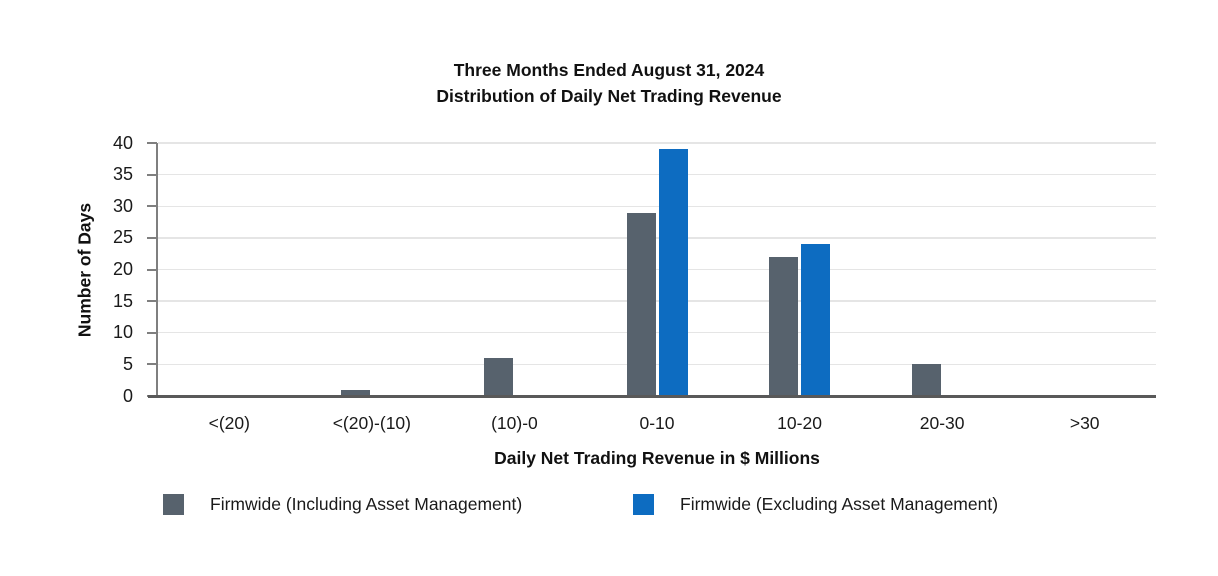 The image size is (1218, 576). I want to click on y-tick-label-0: 0, so click(127, 395).